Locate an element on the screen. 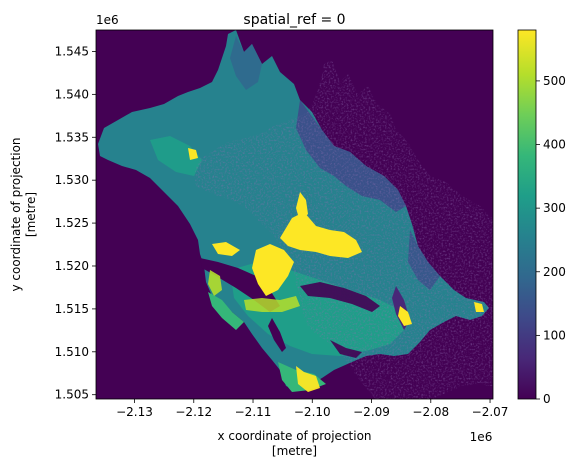  x-tick-label: −2.07 is located at coordinates (490, 412).